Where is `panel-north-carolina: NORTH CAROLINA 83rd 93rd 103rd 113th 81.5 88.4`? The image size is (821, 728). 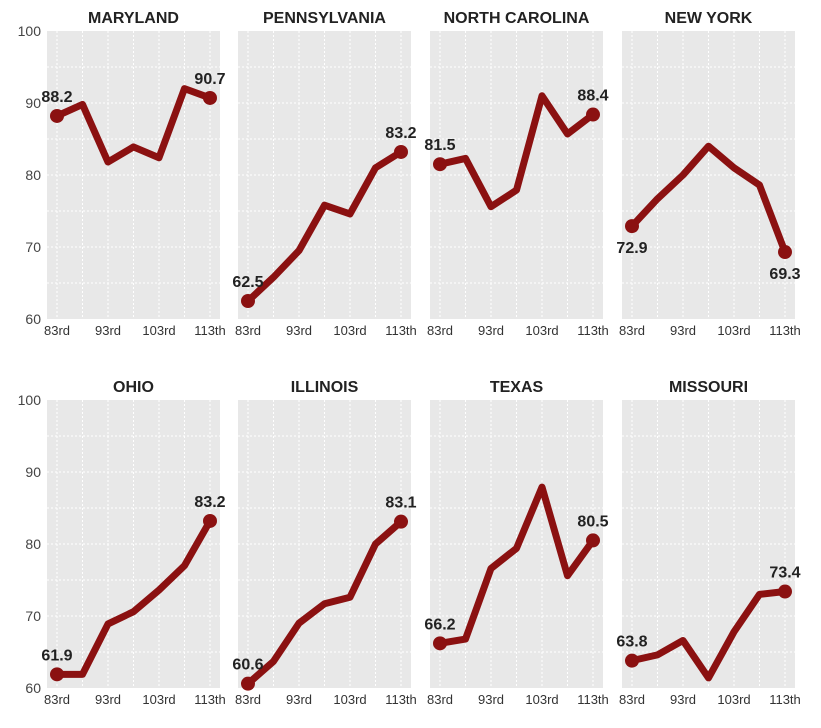
panel-north-carolina: NORTH CAROLINA 83rd 93rd 103rd 113th 81.5 88.4 is located at coordinates (516, 174).